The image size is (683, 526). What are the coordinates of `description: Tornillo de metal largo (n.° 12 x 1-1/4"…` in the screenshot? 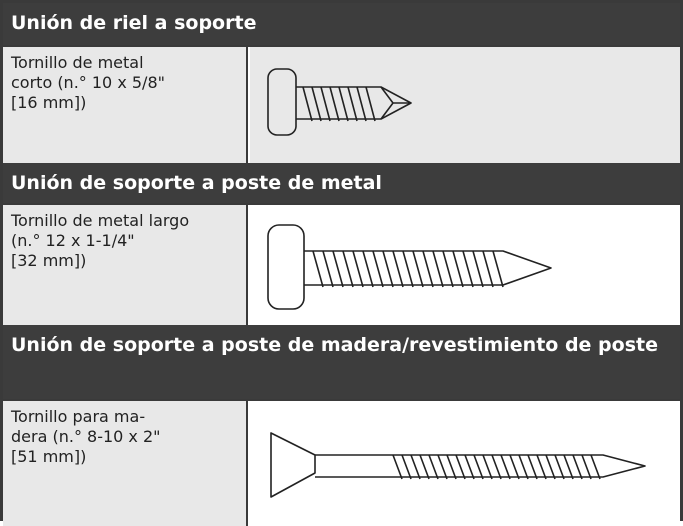 It's located at (125, 265).